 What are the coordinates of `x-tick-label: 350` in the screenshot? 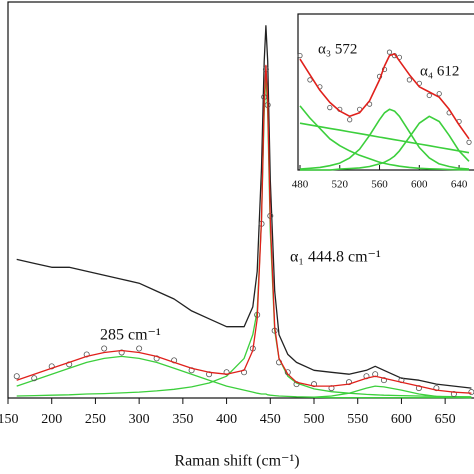 It's located at (182, 419).